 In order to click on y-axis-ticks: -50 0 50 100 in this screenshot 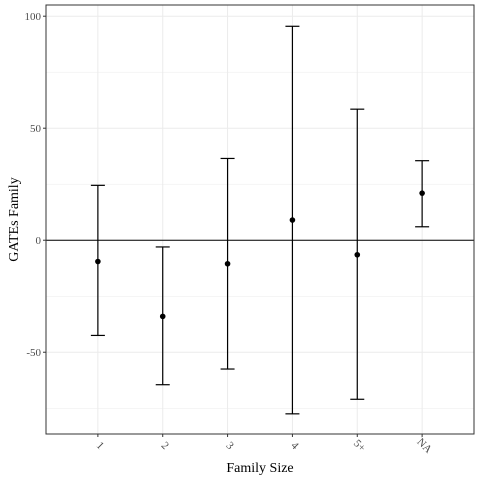, I will do `click(35, 185)`.